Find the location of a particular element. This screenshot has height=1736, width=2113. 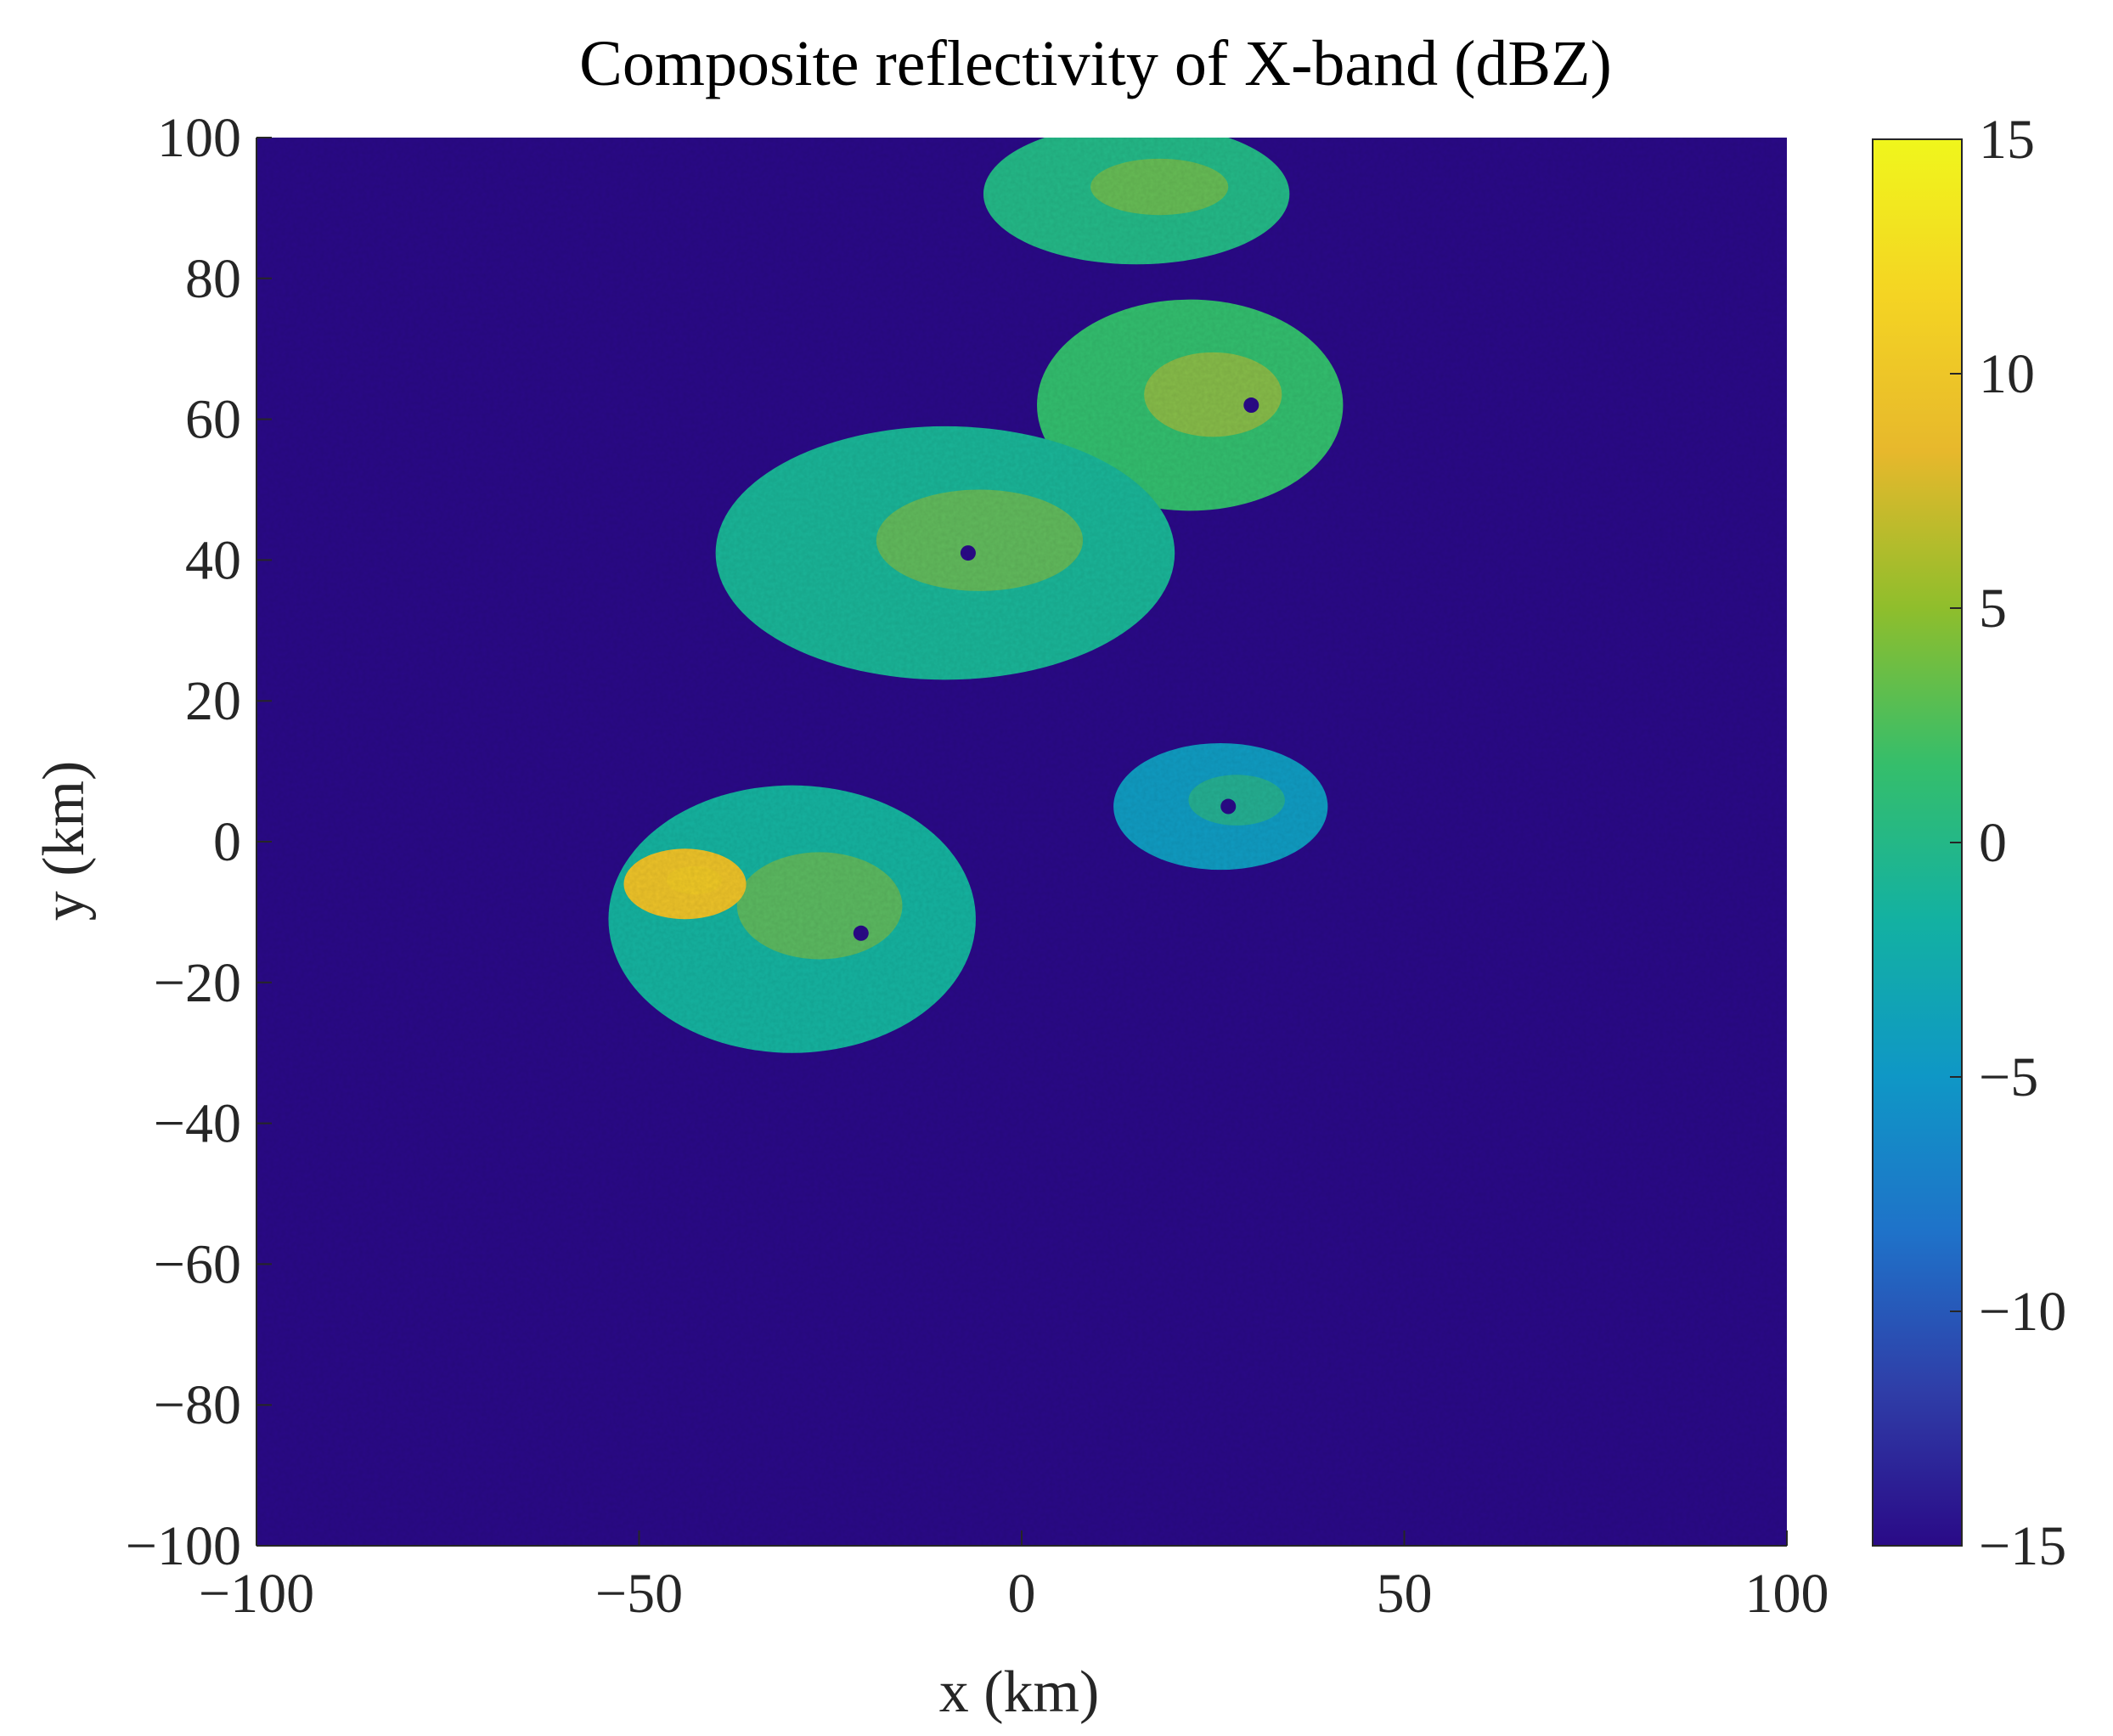

colorbar-tick-label: 15 is located at coordinates (2007, 140).